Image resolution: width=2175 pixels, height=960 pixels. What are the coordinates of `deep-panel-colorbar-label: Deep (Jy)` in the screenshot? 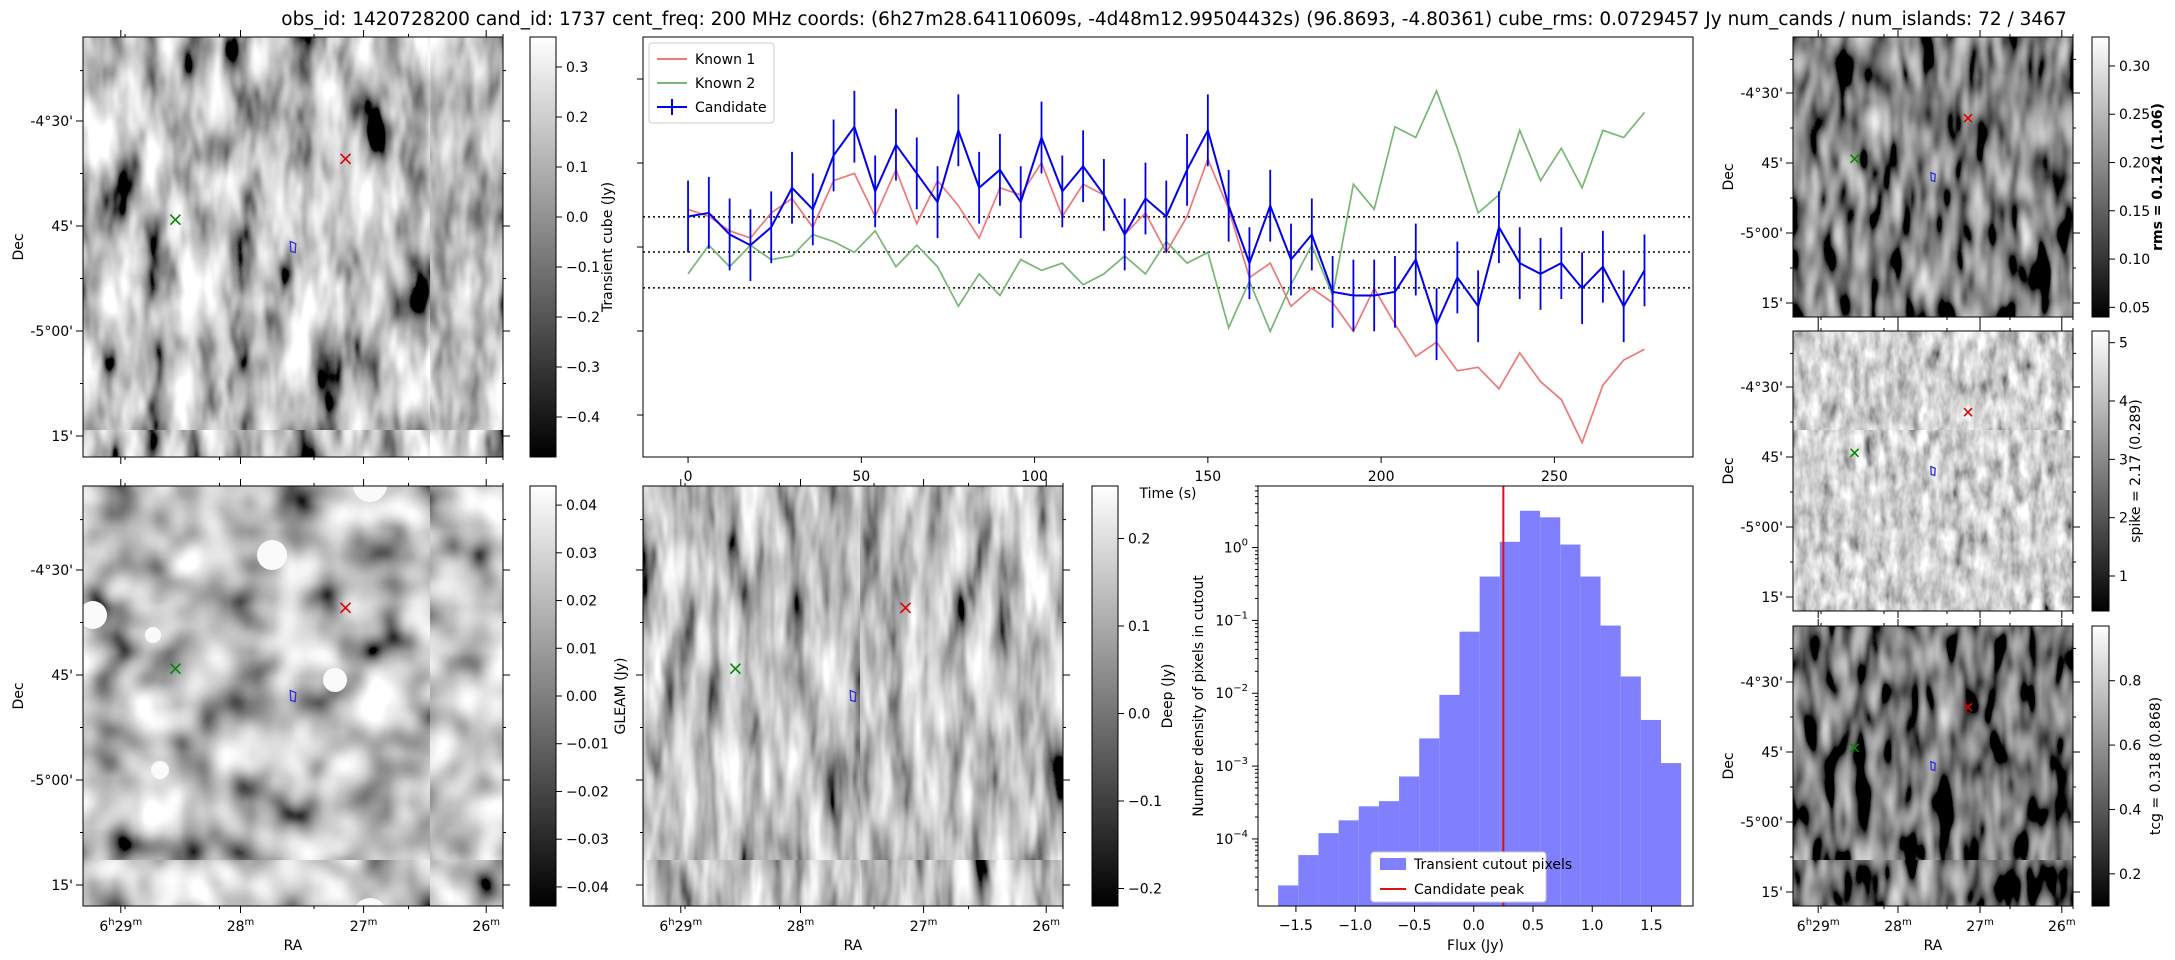 It's located at (1168, 696).